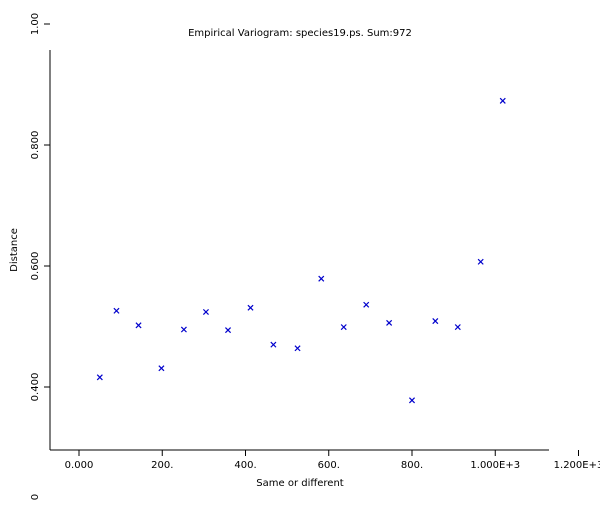 Image resolution: width=600 pixels, height=505 pixels. What do you see at coordinates (412, 465) in the screenshot?
I see `x-tick-label-4: 800.` at bounding box center [412, 465].